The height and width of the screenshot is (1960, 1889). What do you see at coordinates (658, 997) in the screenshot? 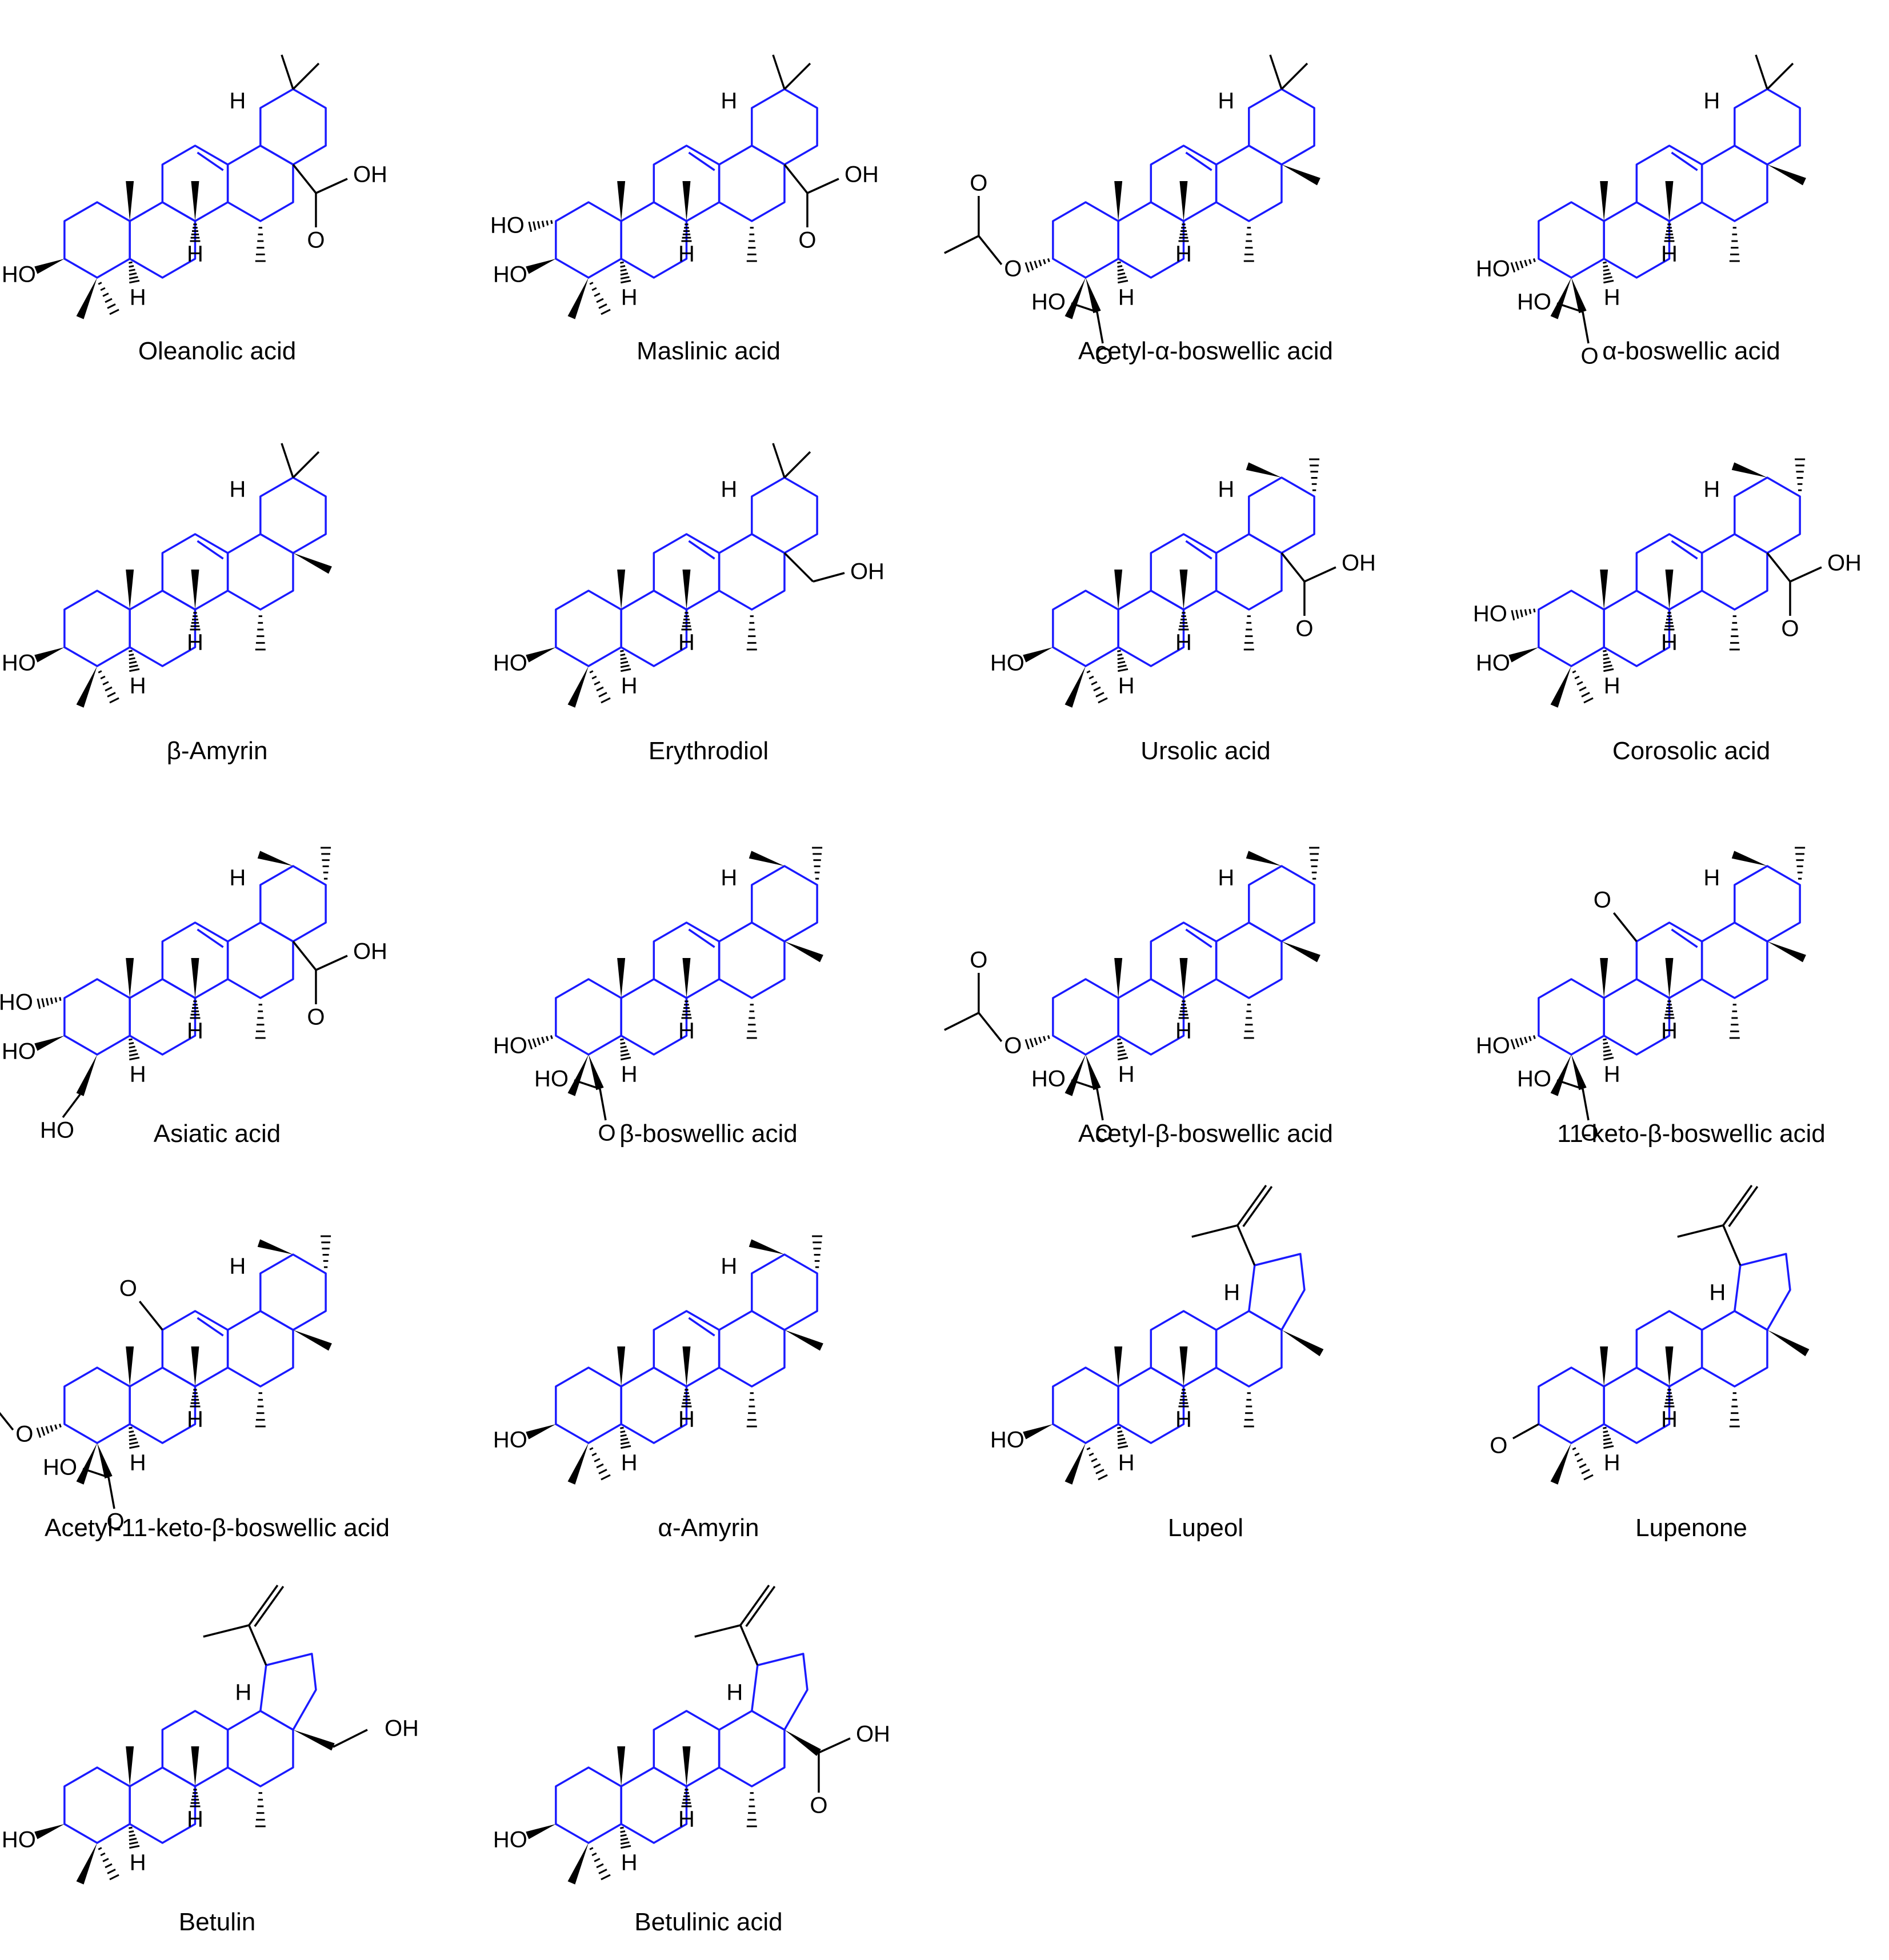
I see `structure-9: H H HO HO O H` at bounding box center [658, 997].